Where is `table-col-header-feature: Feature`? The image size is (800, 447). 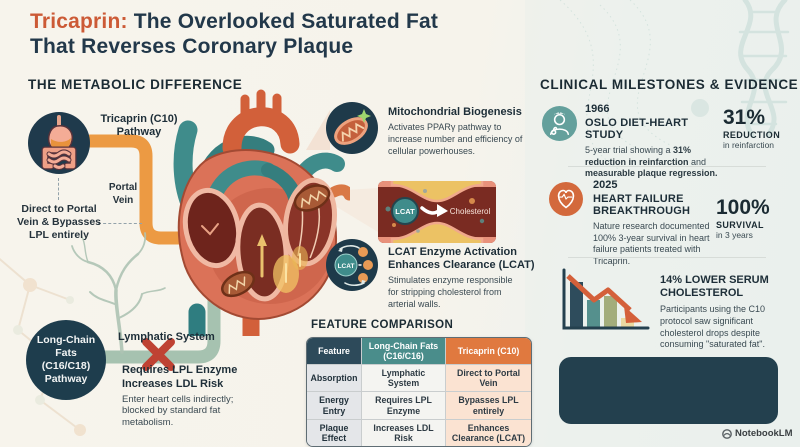
table-col-header-feature: Feature is located at coordinates (334, 351).